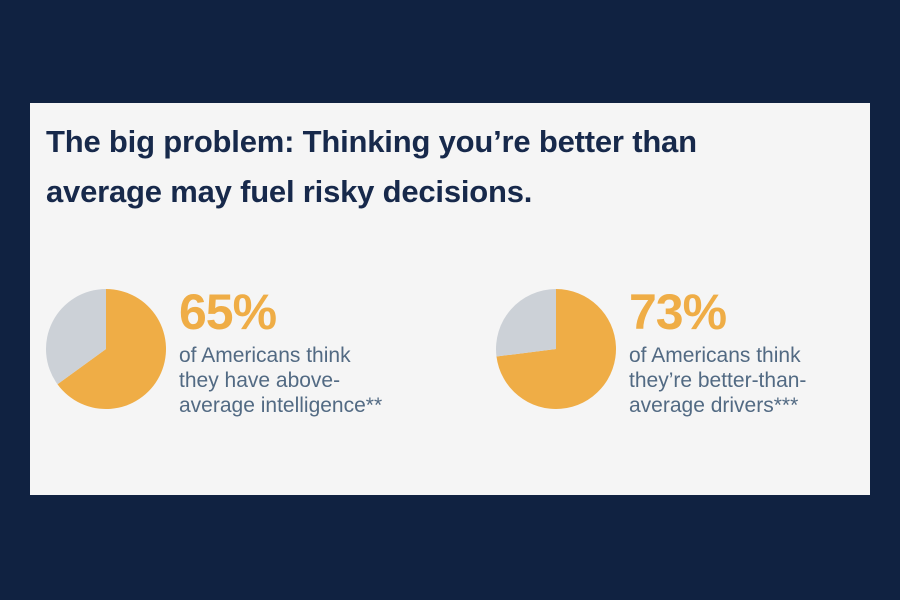  Describe the element at coordinates (718, 380) in the screenshot. I see `caption-line: they’re better-than-` at that location.